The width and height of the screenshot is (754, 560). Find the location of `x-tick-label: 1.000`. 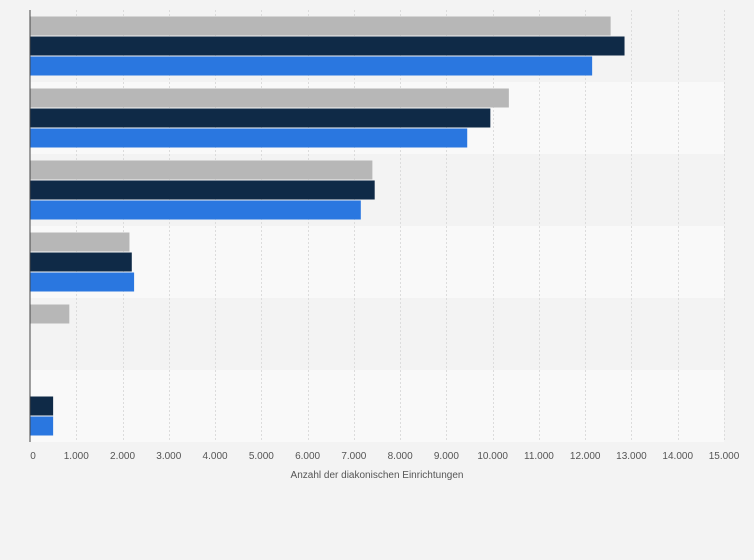

x-tick-label: 1.000 is located at coordinates (76, 456).